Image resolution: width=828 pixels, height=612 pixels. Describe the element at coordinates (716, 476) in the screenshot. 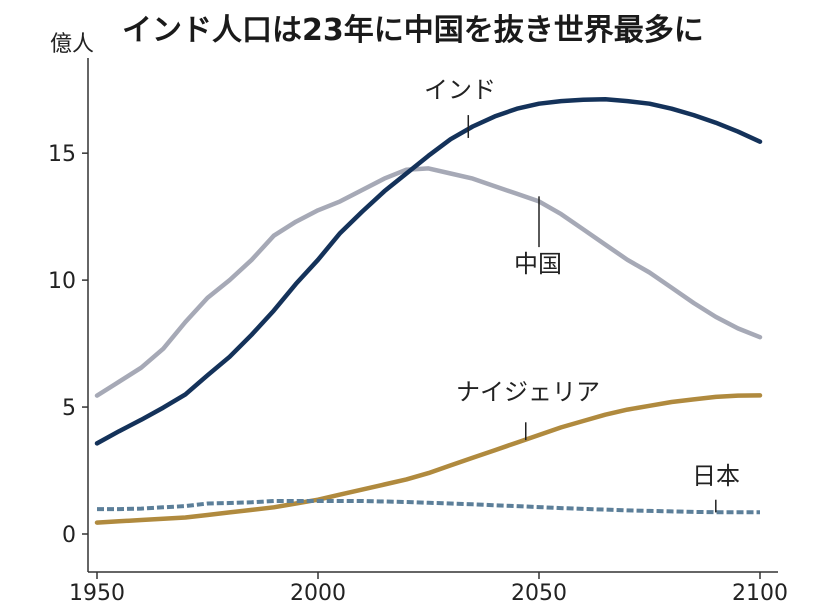

I see `series-label: 日本` at that location.